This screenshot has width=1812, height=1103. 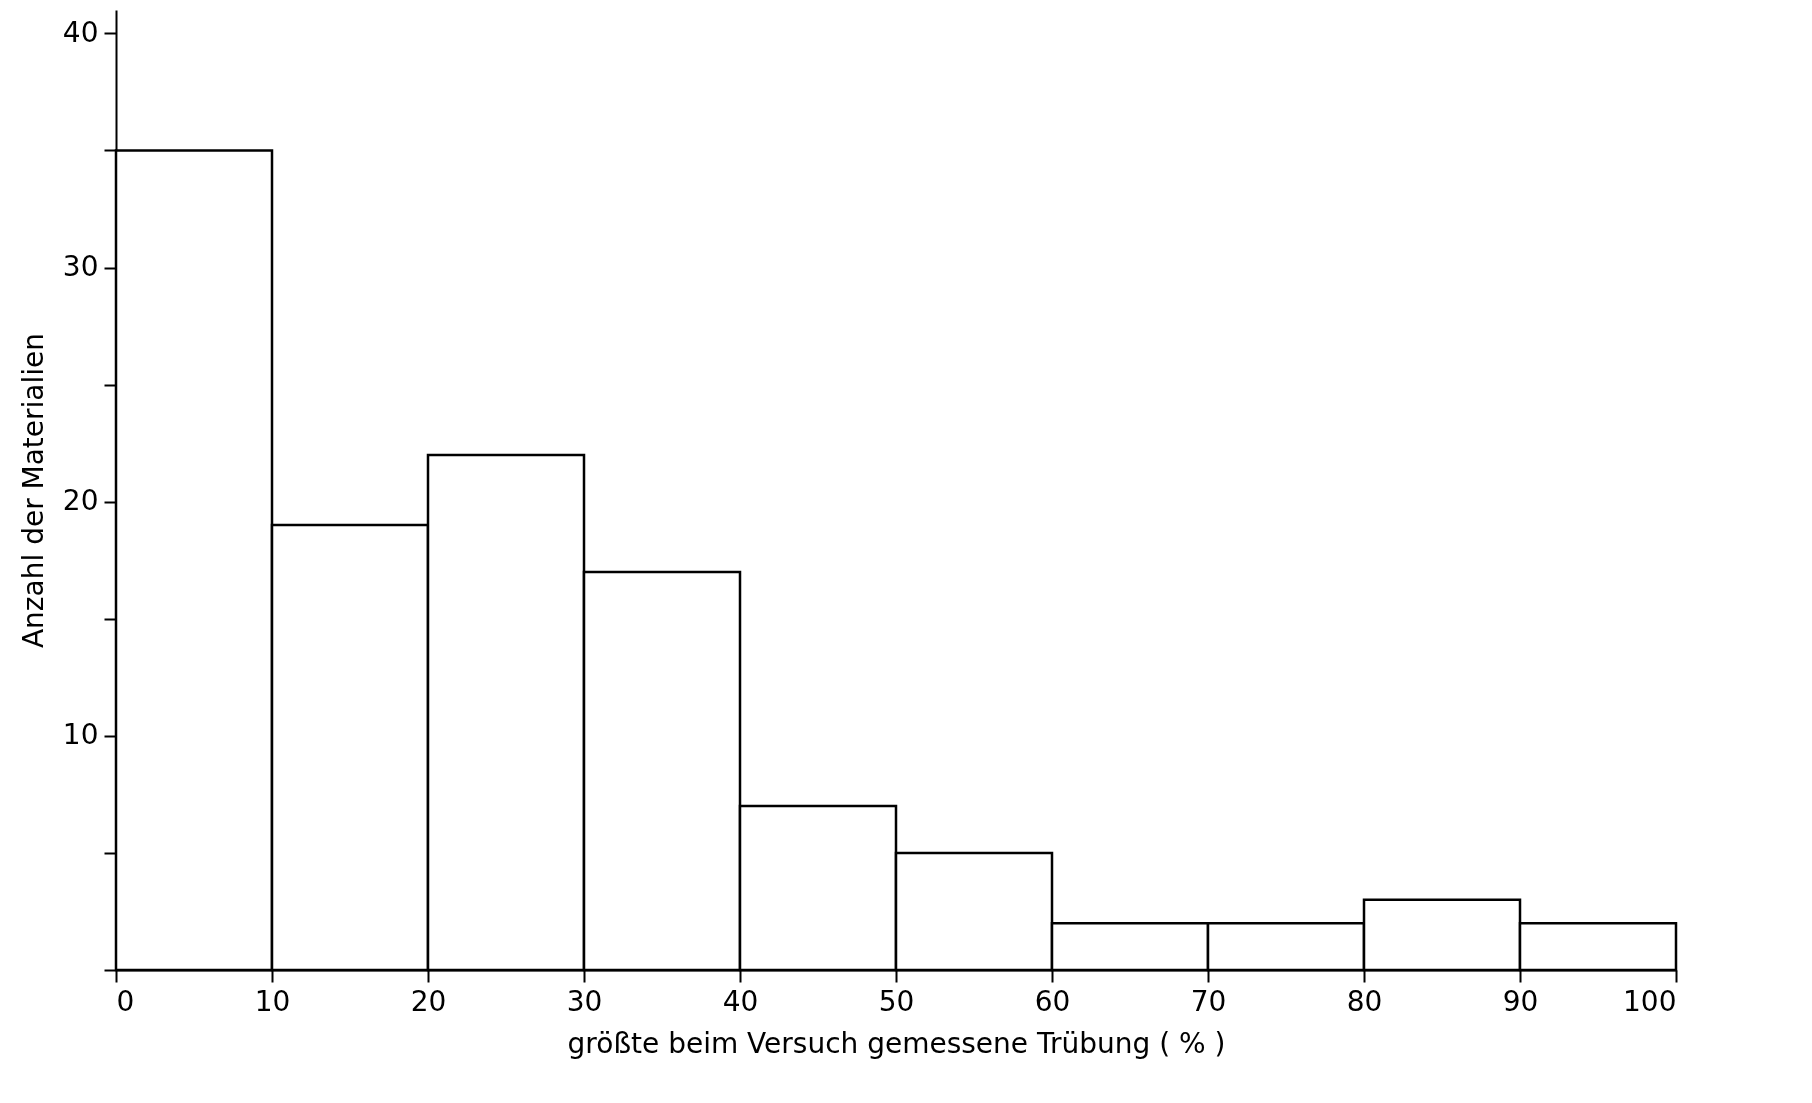 What do you see at coordinates (80, 32) in the screenshot?
I see `y-tick-label: 40` at bounding box center [80, 32].